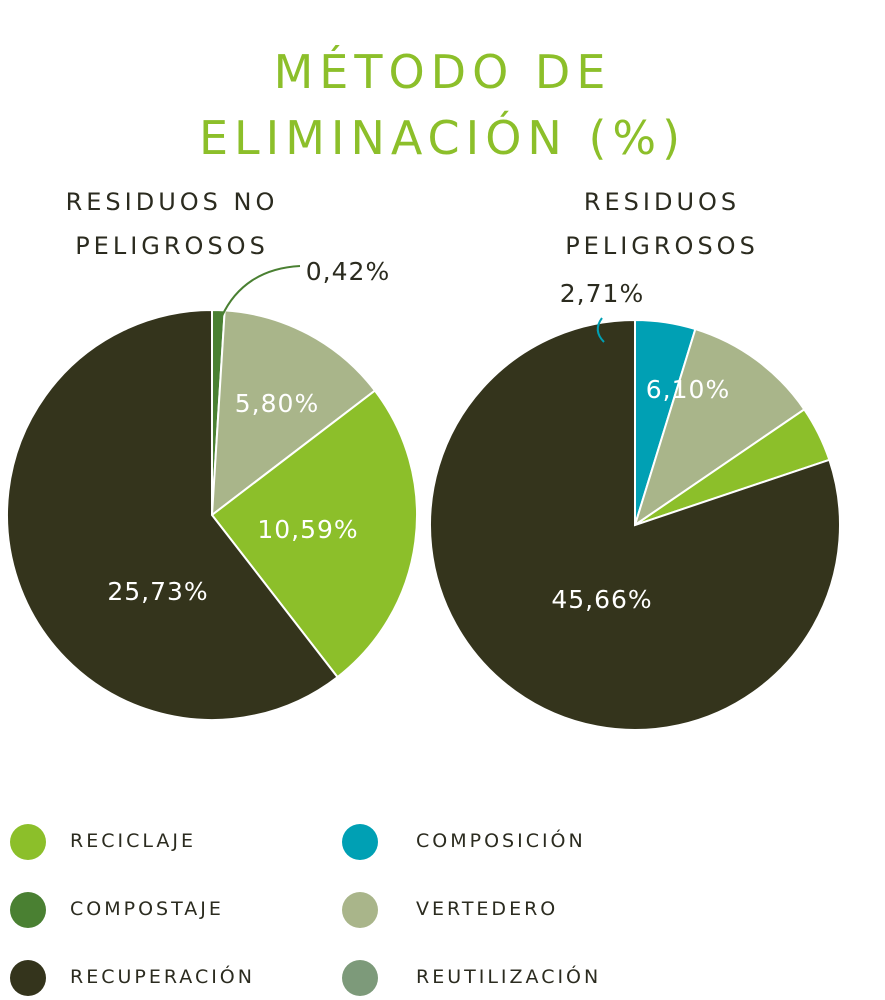 The width and height of the screenshot is (885, 1000). I want to click on pie-1-label-recuperacion: 25,73%, so click(157, 591).